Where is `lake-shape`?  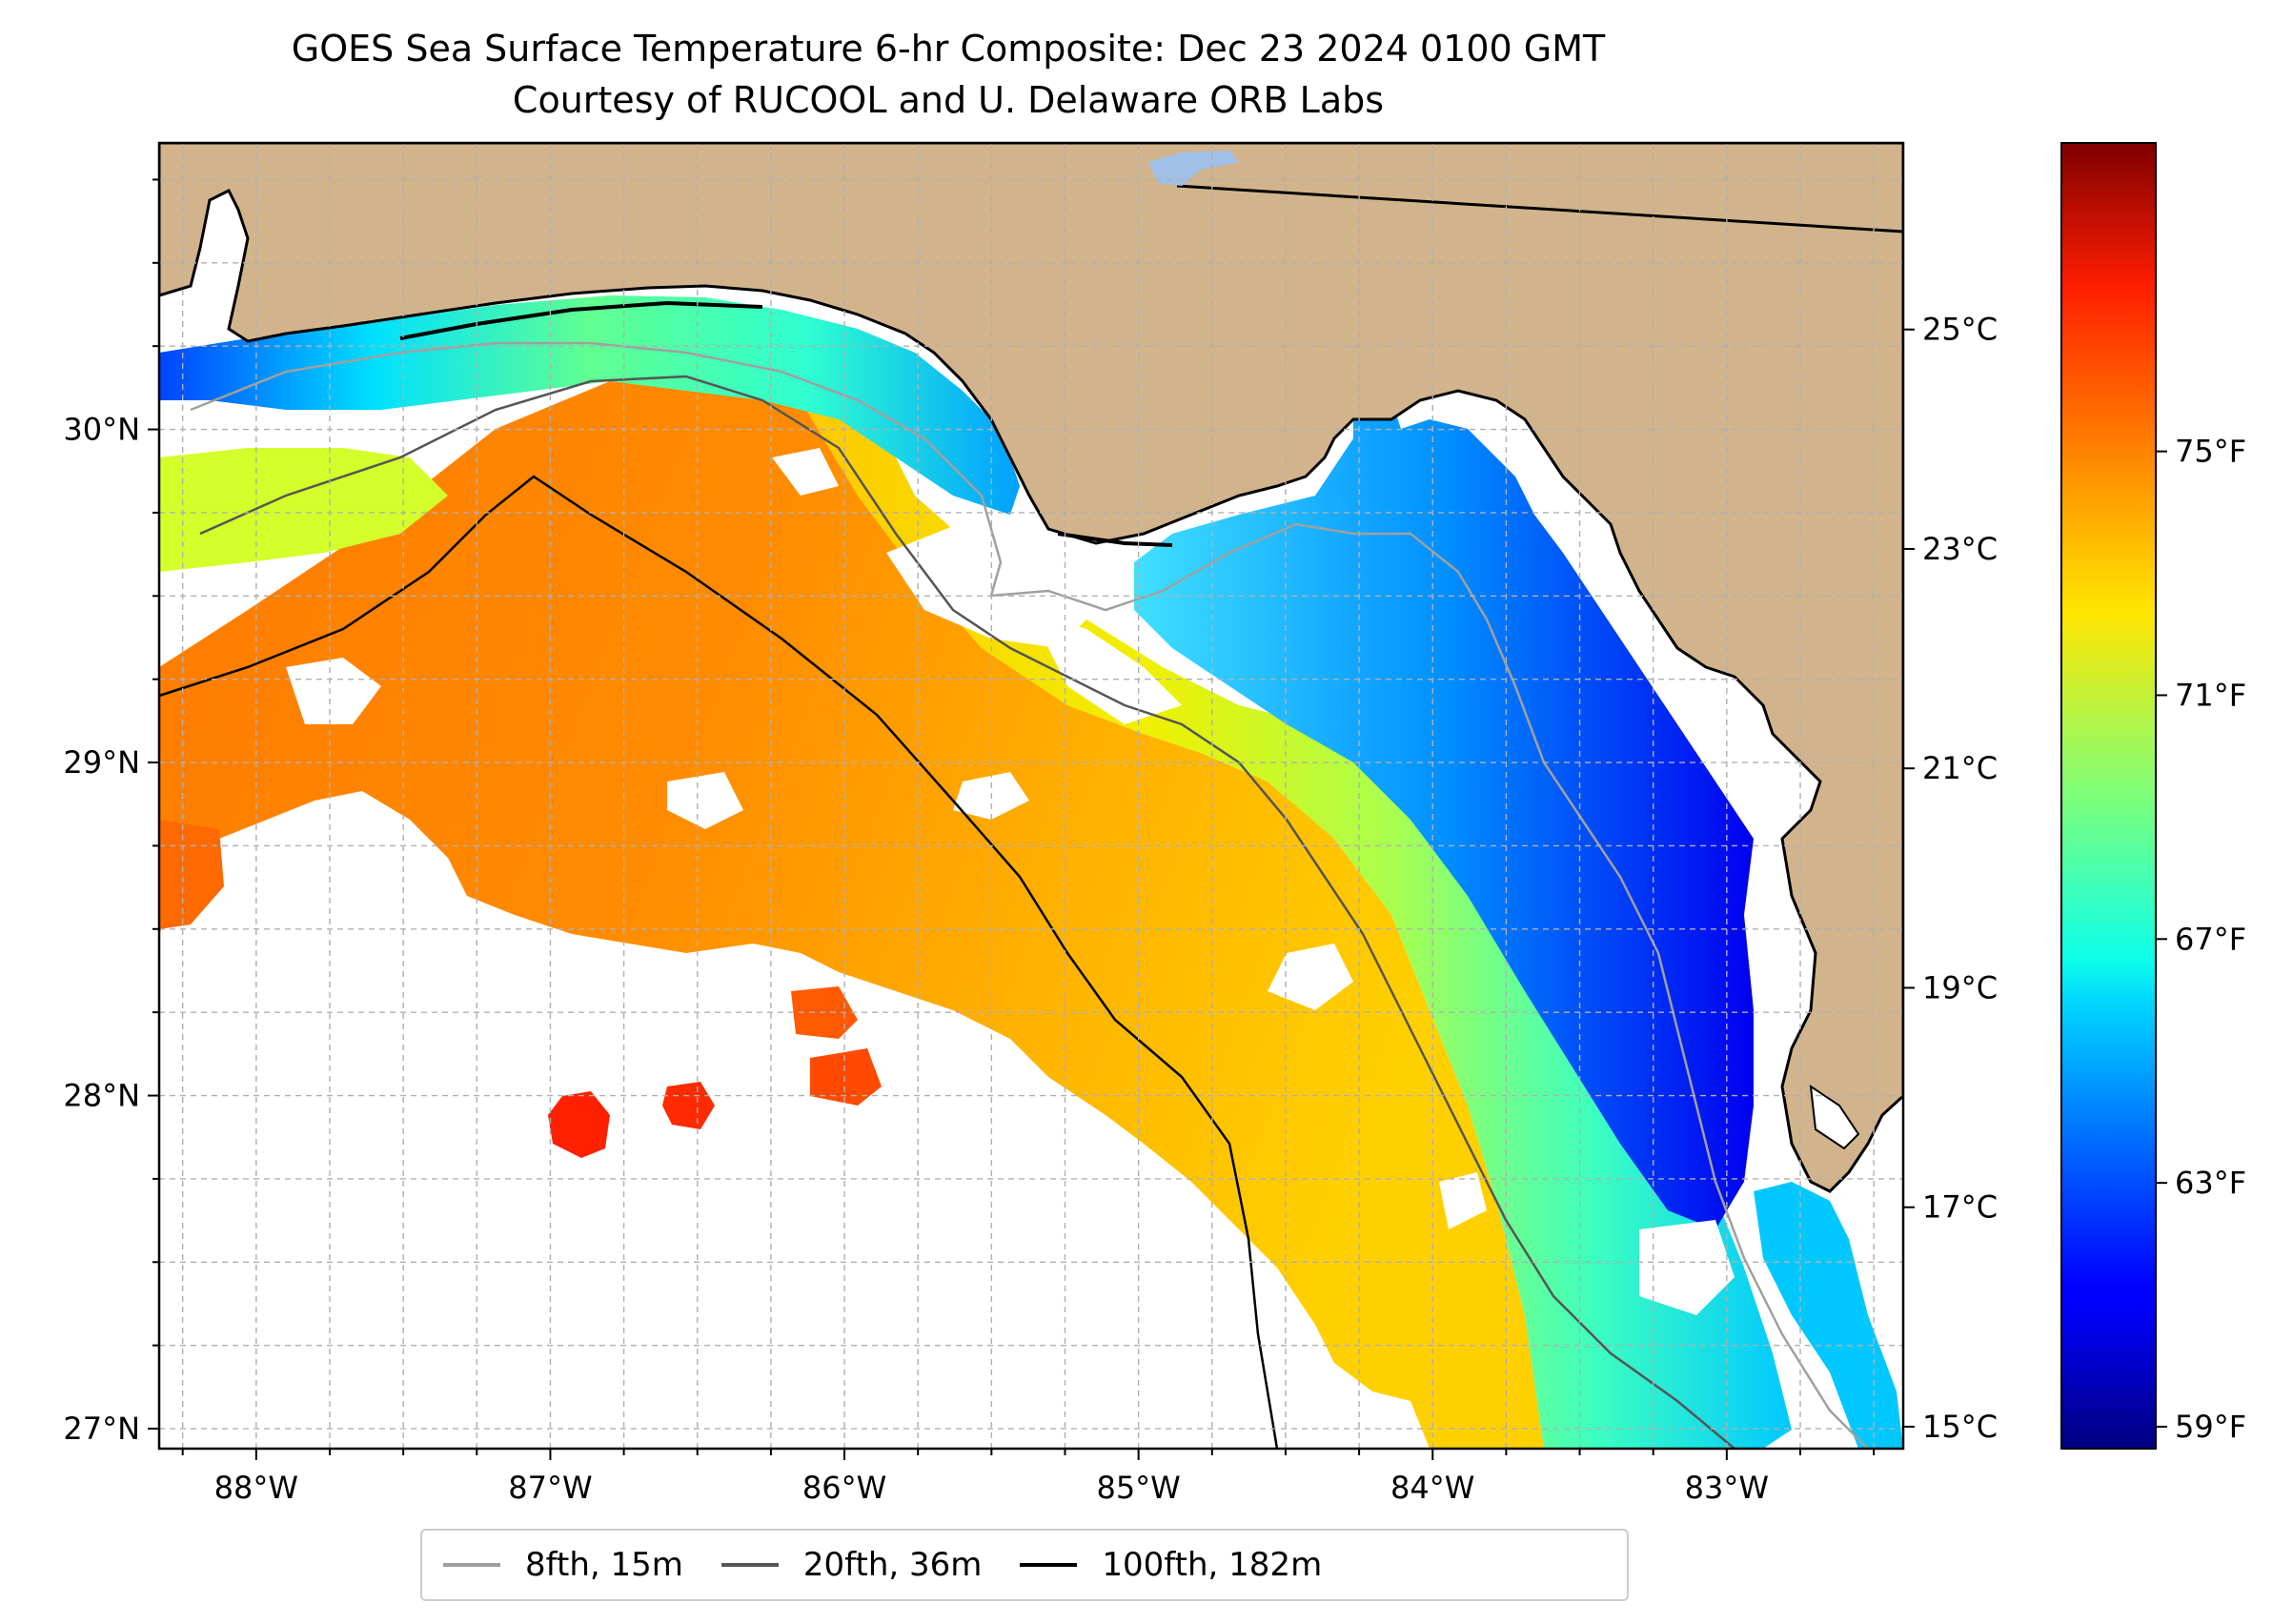 lake-shape is located at coordinates (1194, 168).